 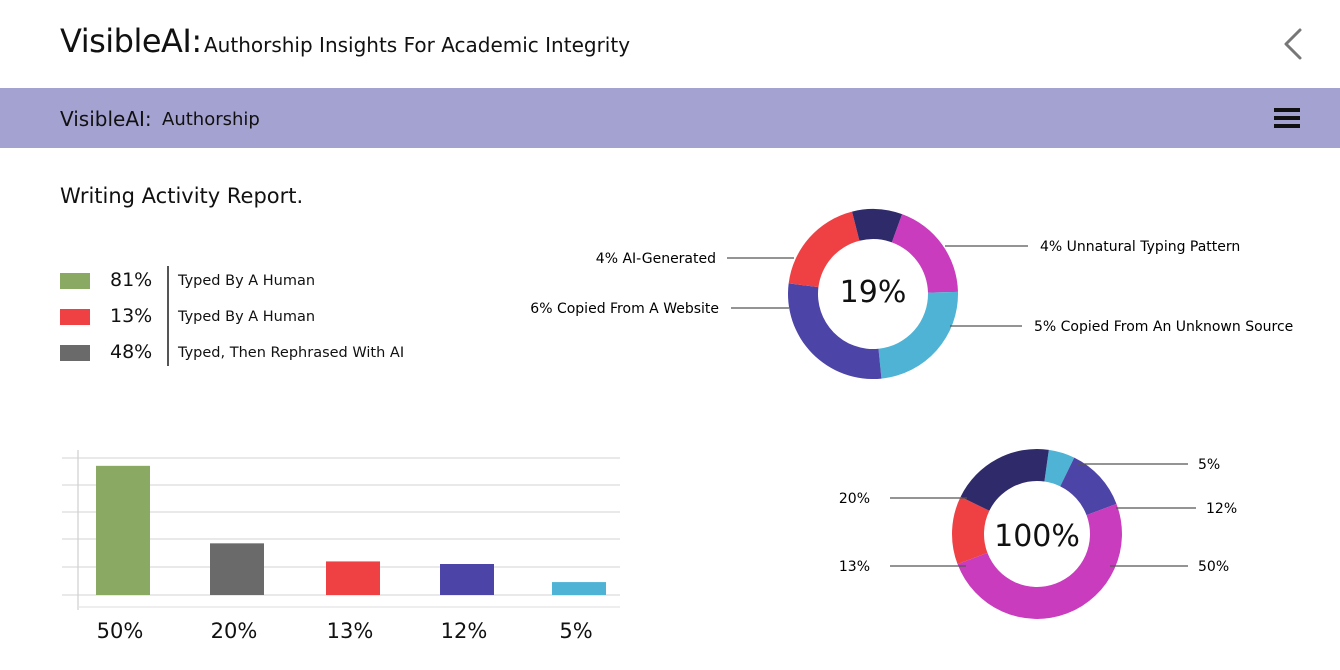 What do you see at coordinates (1213, 567) in the screenshot?
I see `callout-50: 50%` at bounding box center [1213, 567].